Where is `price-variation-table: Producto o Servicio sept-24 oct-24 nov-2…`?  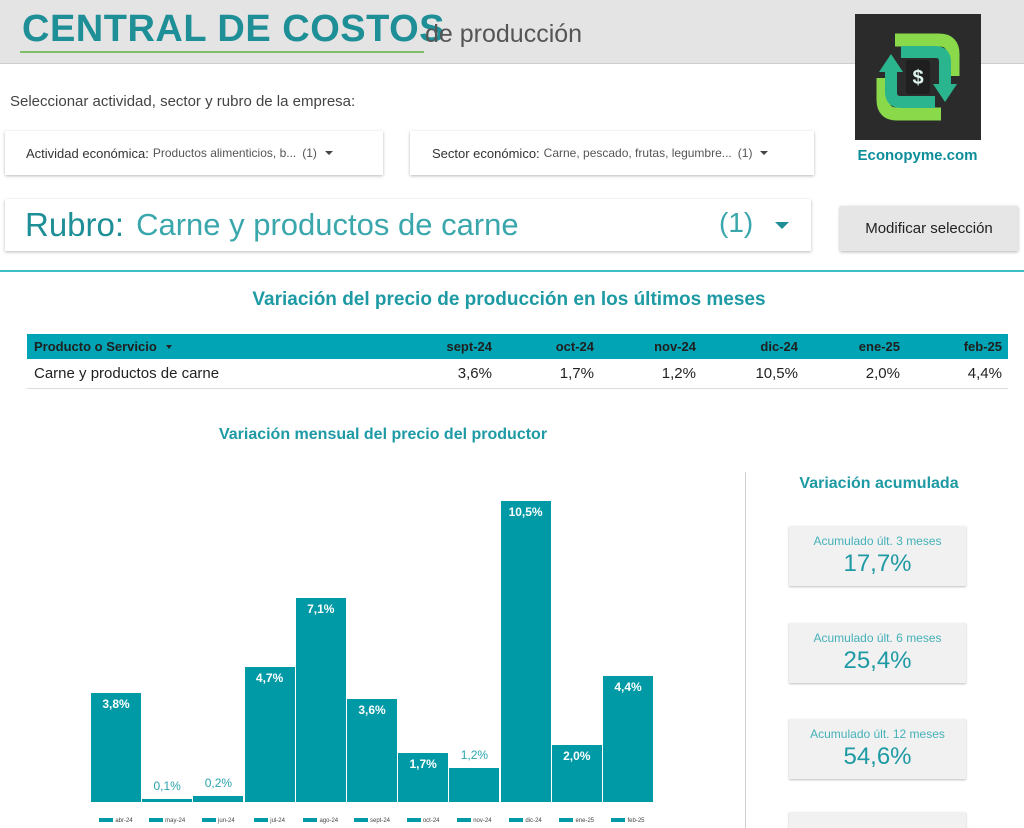 price-variation-table: Producto o Servicio sept-24 oct-24 nov-2… is located at coordinates (517, 361).